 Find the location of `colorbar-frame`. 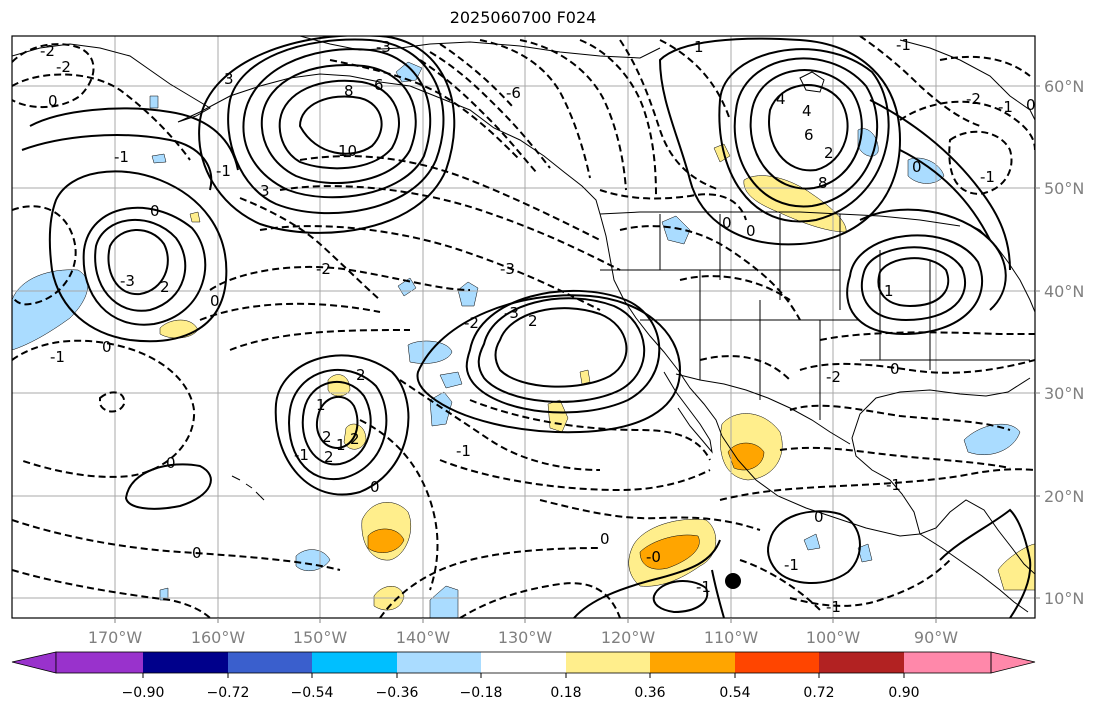

colorbar-frame is located at coordinates (523, 662).